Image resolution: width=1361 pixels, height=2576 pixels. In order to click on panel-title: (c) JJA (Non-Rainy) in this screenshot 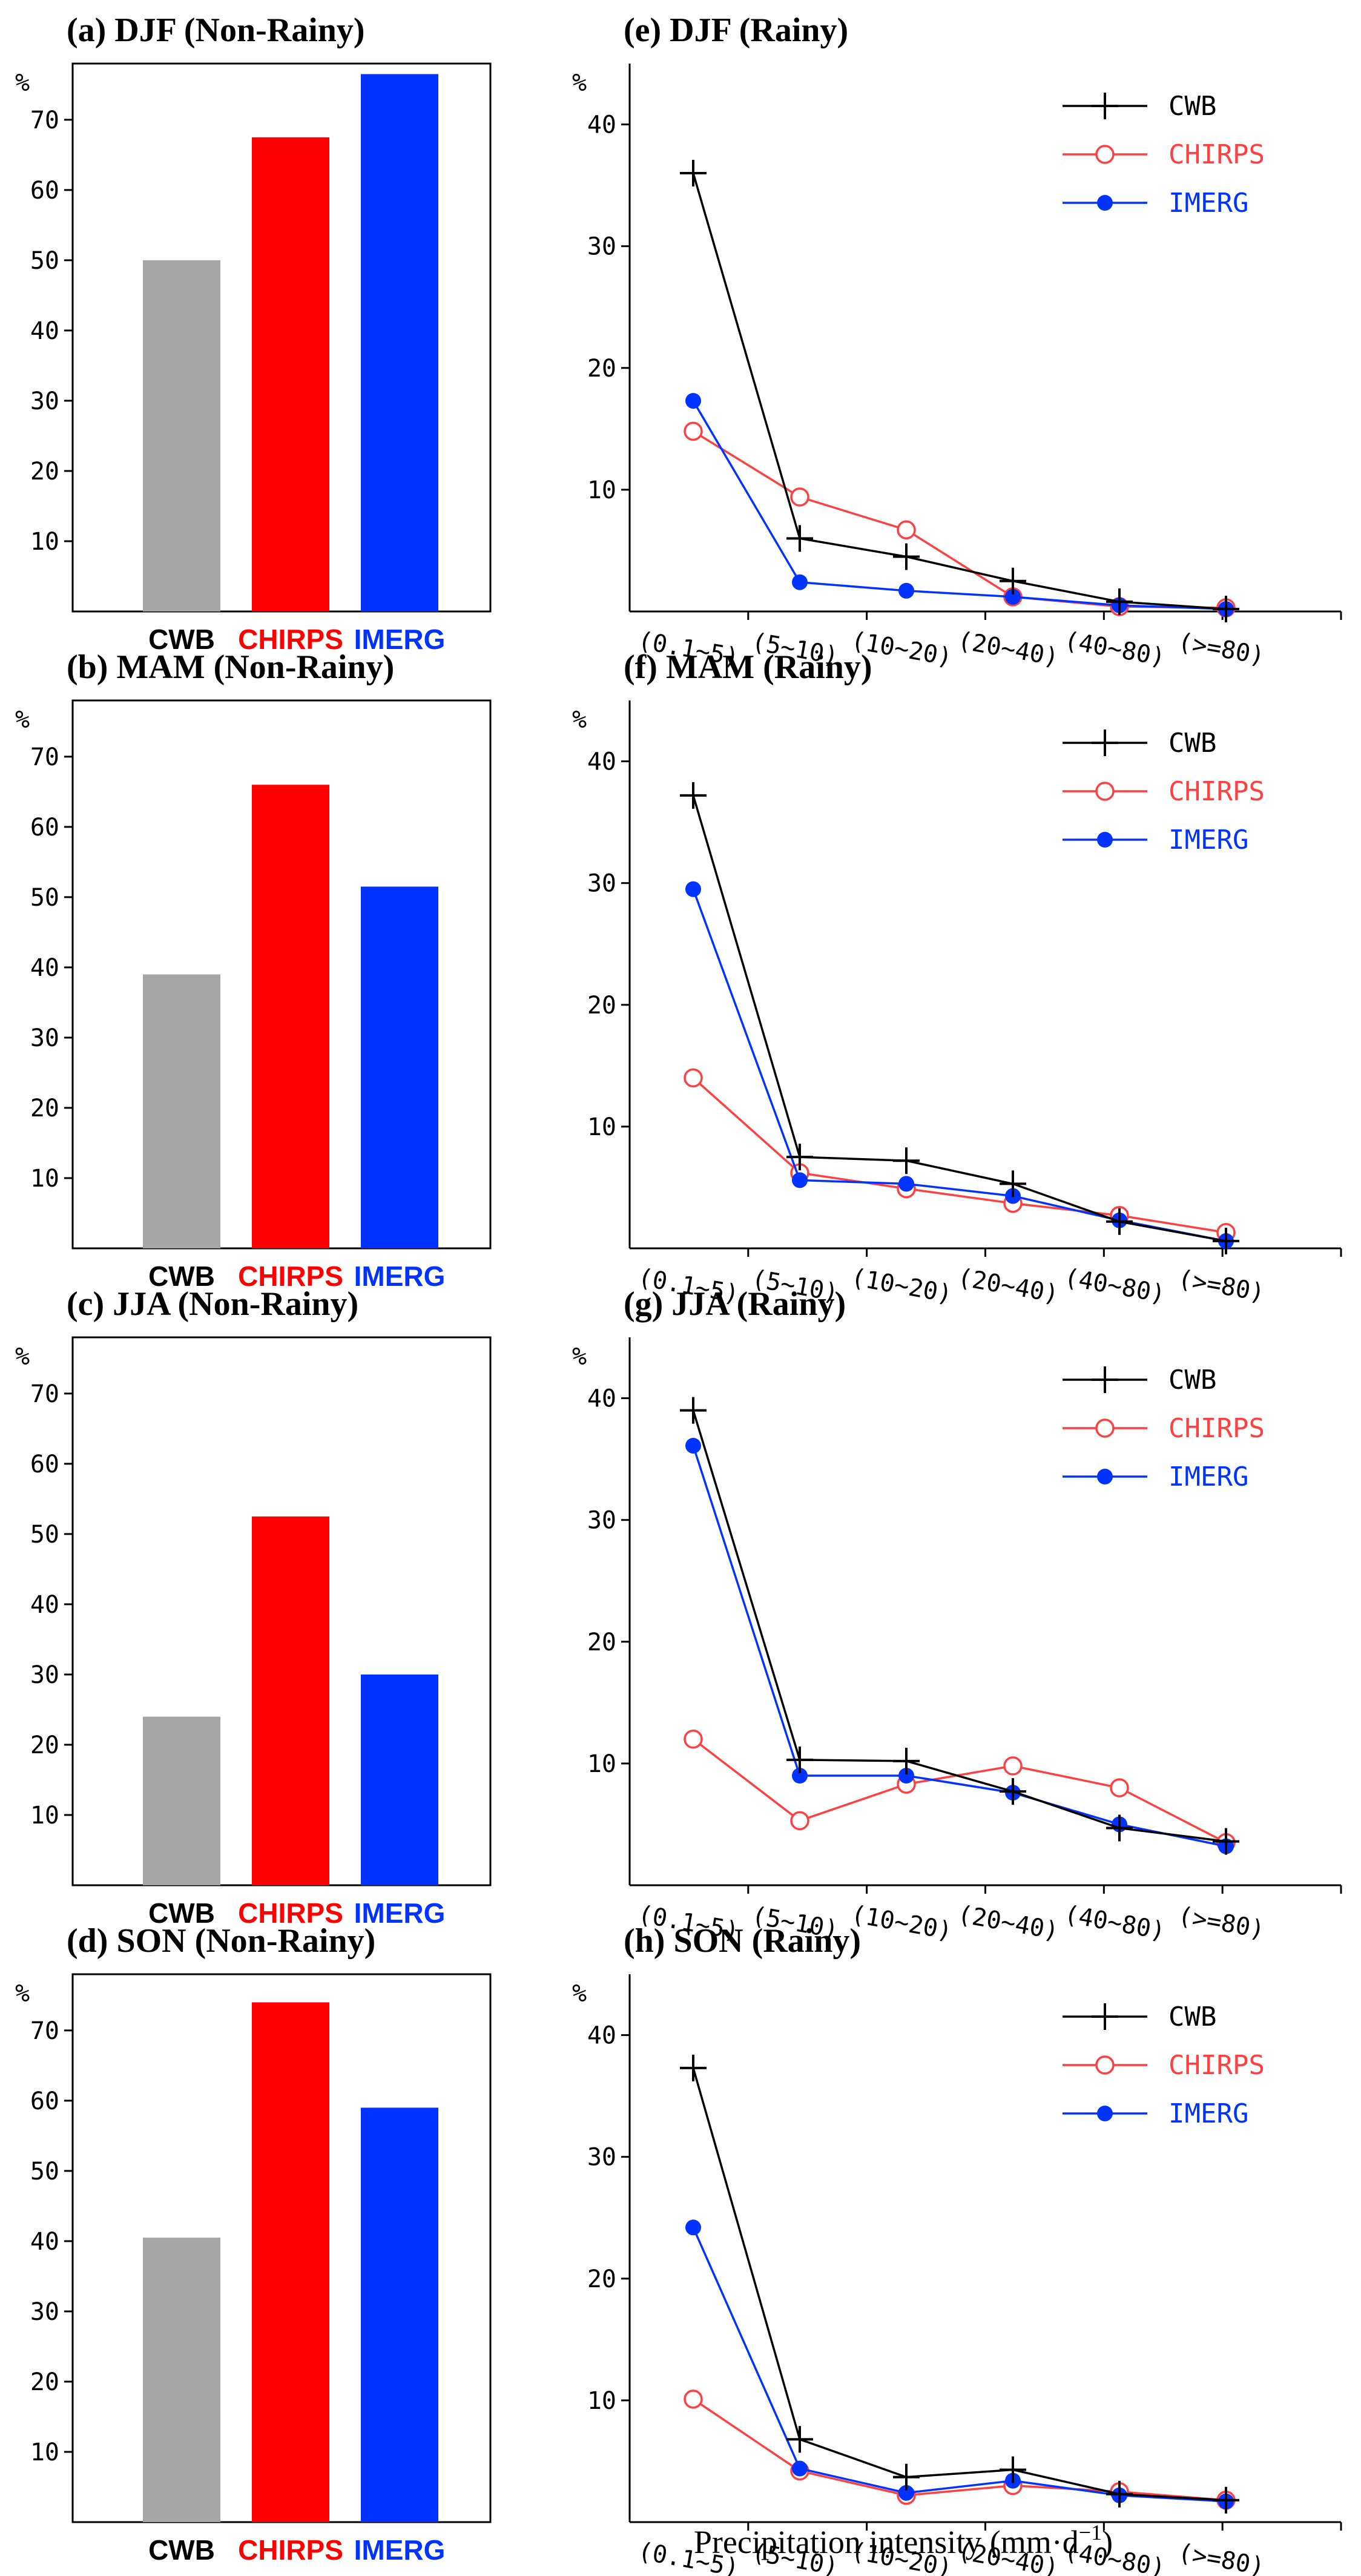, I will do `click(212, 1304)`.